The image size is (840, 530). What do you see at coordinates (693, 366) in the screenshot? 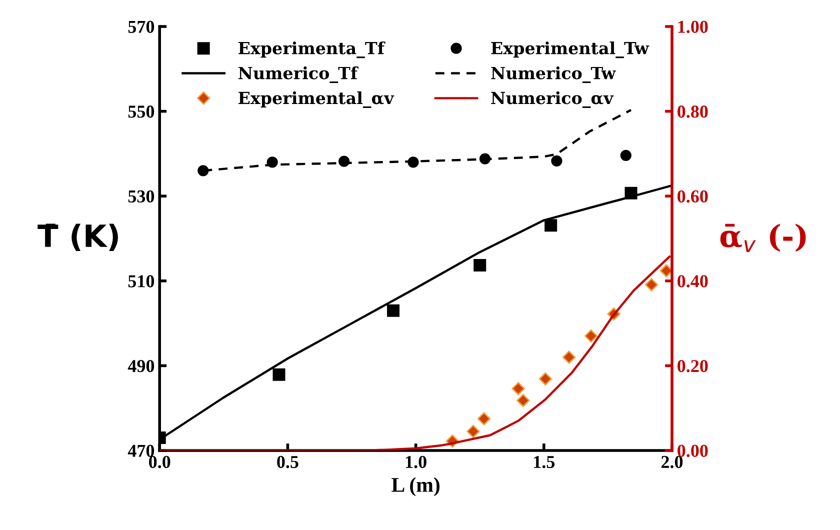
I see `y2-tick-label: 0.20` at bounding box center [693, 366].